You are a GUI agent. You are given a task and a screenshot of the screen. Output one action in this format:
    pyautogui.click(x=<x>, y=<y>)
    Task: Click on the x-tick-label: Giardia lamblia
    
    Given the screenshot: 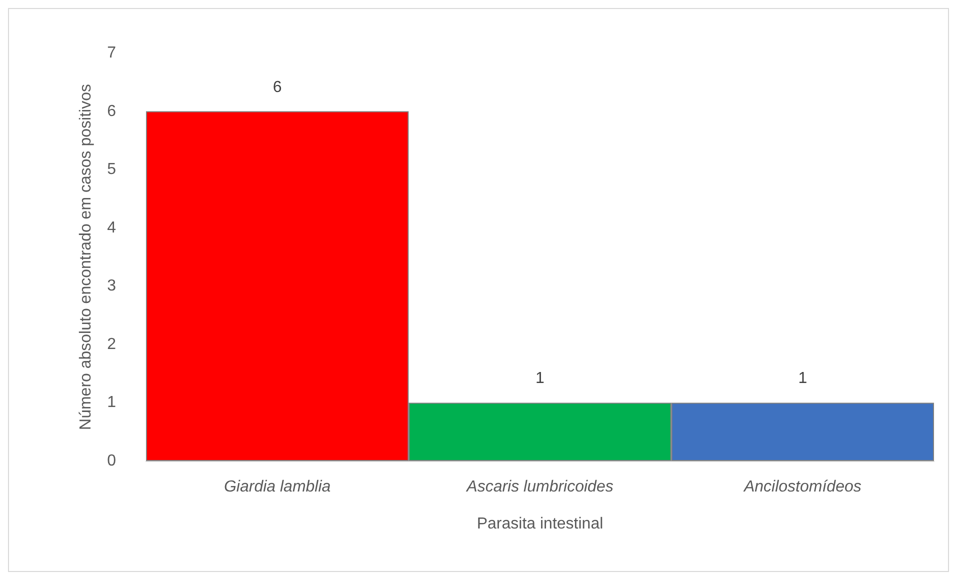 What is the action you would take?
    pyautogui.click(x=277, y=487)
    